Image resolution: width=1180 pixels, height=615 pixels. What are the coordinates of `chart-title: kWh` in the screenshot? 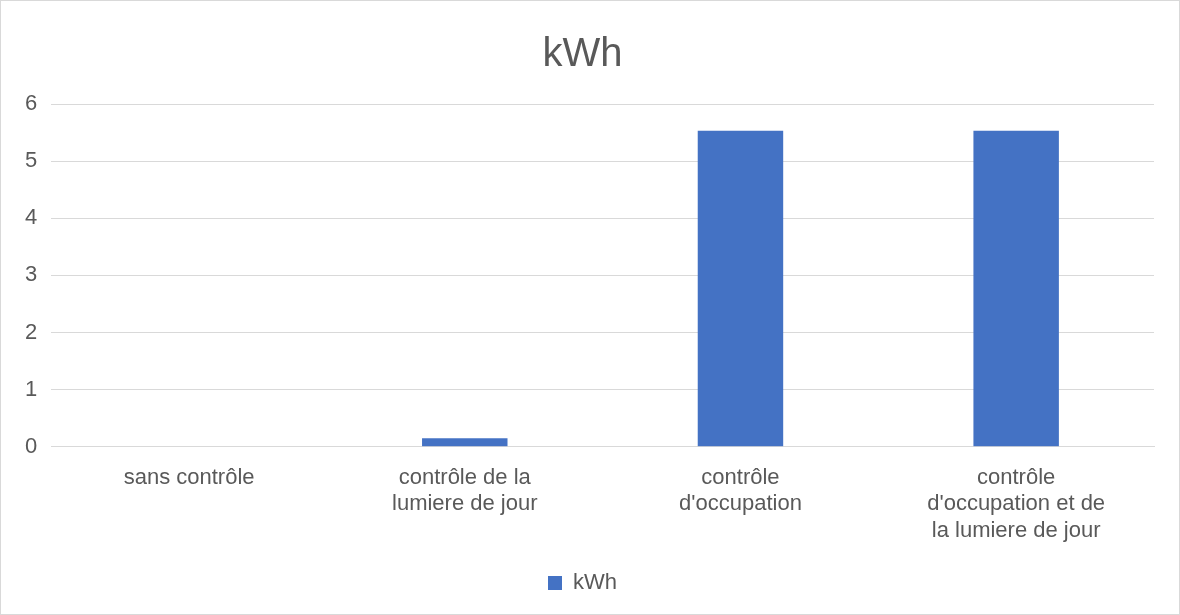 It's located at (582, 52).